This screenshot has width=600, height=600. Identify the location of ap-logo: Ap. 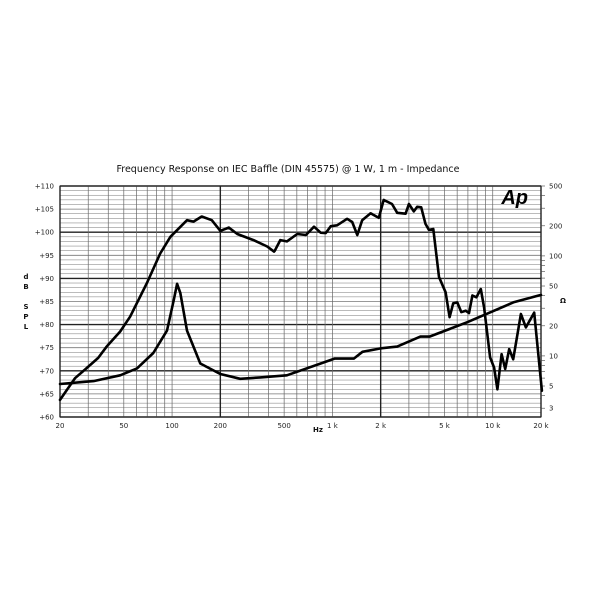
(514, 198).